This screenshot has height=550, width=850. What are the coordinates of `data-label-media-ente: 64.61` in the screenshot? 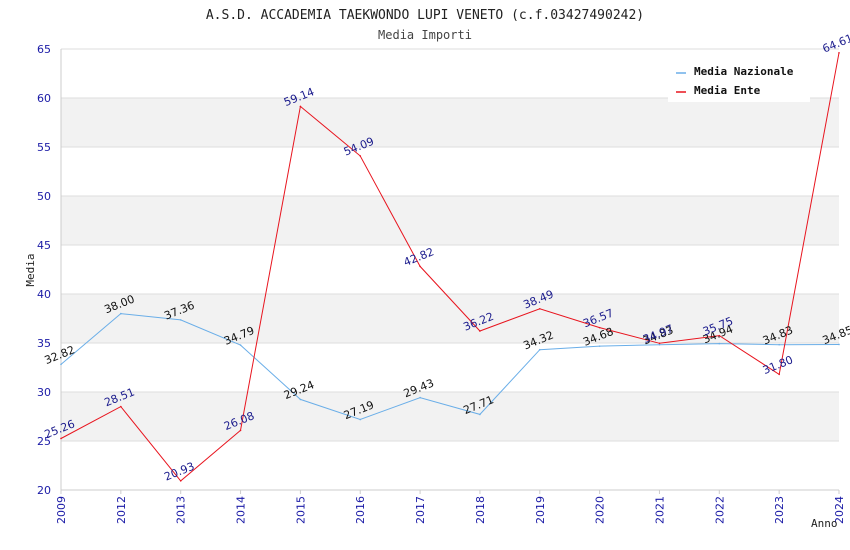 It's located at (835, 44).